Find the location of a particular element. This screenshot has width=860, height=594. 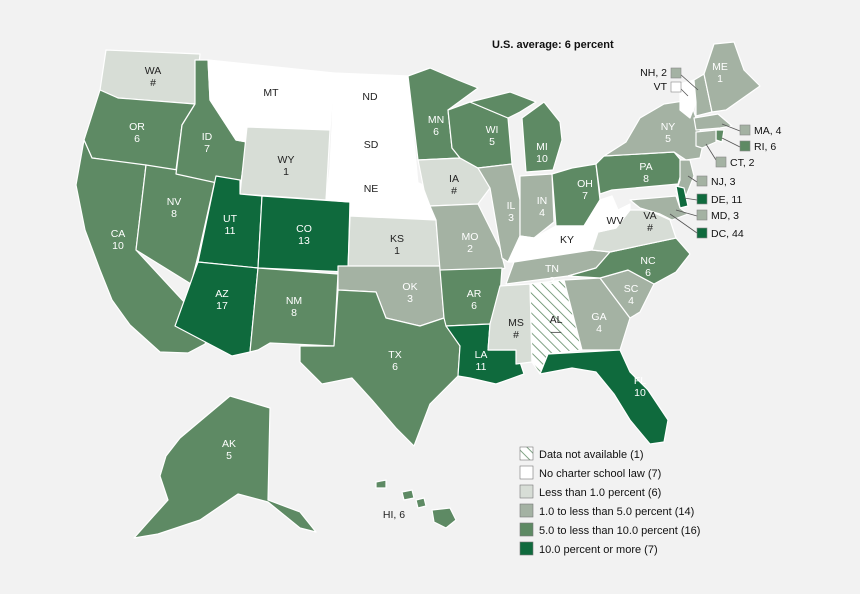

state-value-ME: 1 is located at coordinates (720, 79).